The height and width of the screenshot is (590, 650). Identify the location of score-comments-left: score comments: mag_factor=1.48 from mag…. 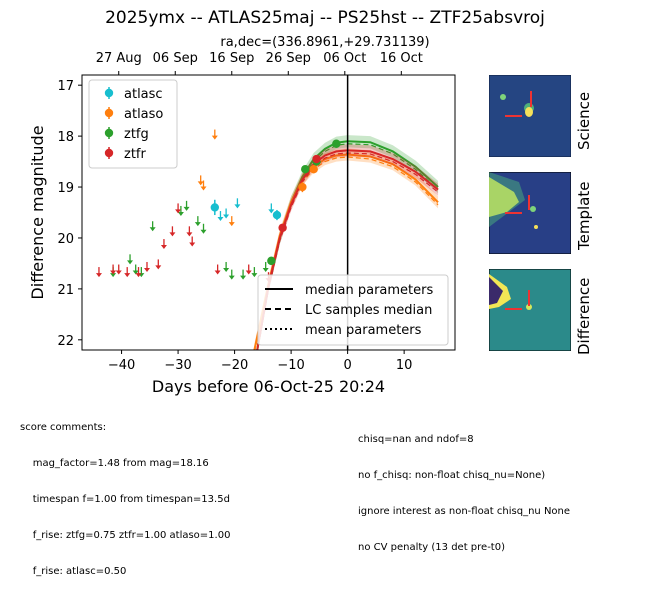
(125, 494).